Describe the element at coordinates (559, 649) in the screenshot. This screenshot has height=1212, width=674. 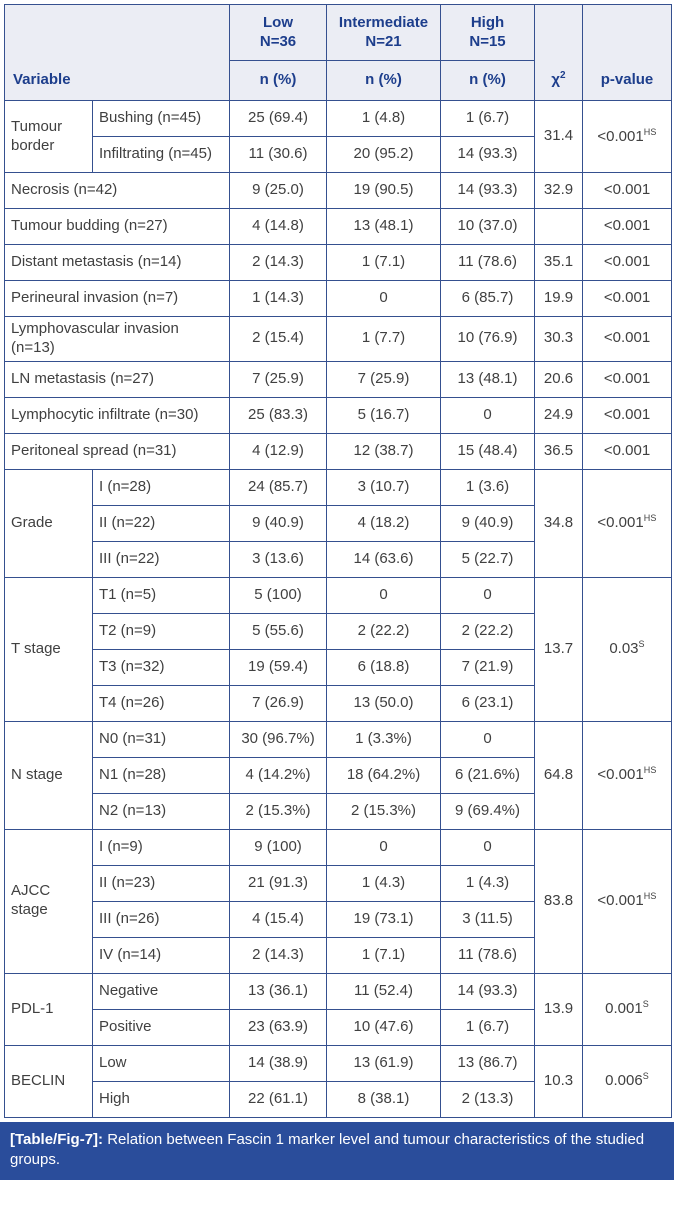
I see `chi-square-cell: 13.7` at that location.